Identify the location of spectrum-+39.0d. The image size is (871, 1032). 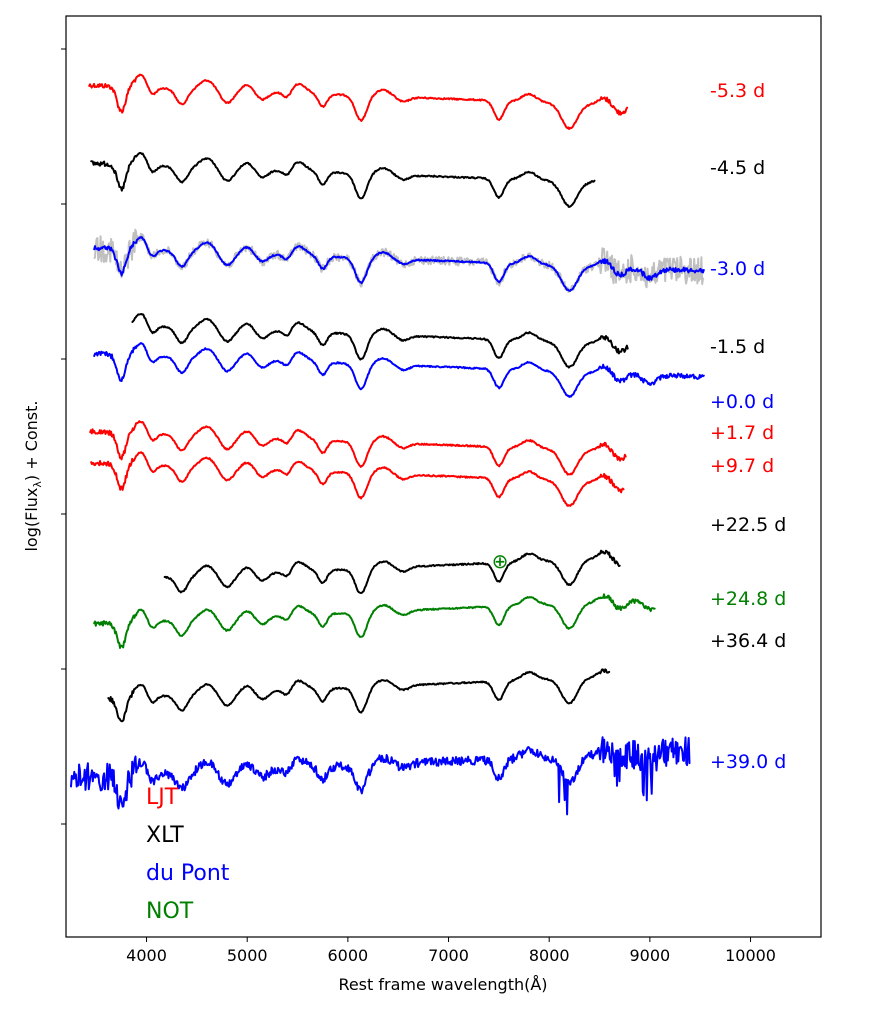
(380, 776).